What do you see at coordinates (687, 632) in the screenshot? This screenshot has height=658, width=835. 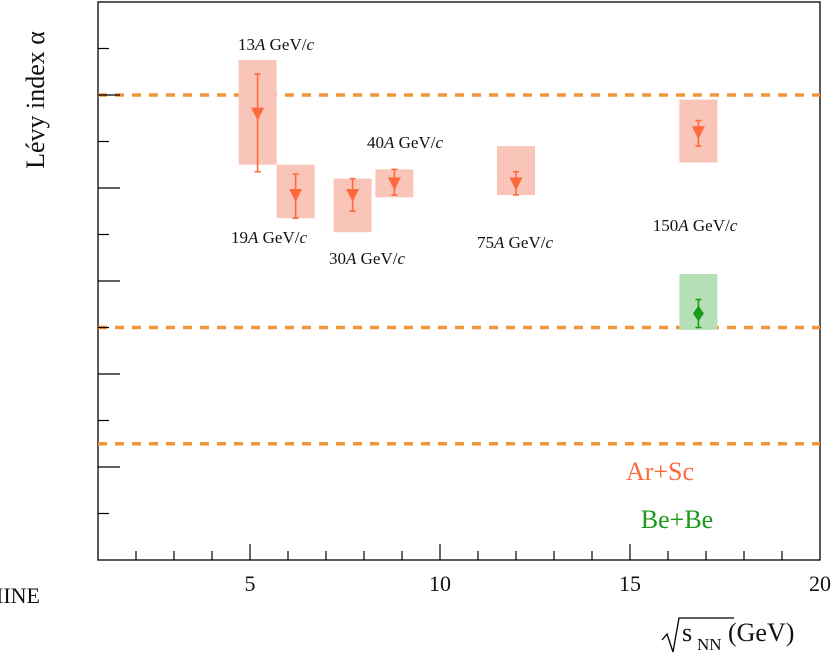 I see `x-axis-title-s: s` at bounding box center [687, 632].